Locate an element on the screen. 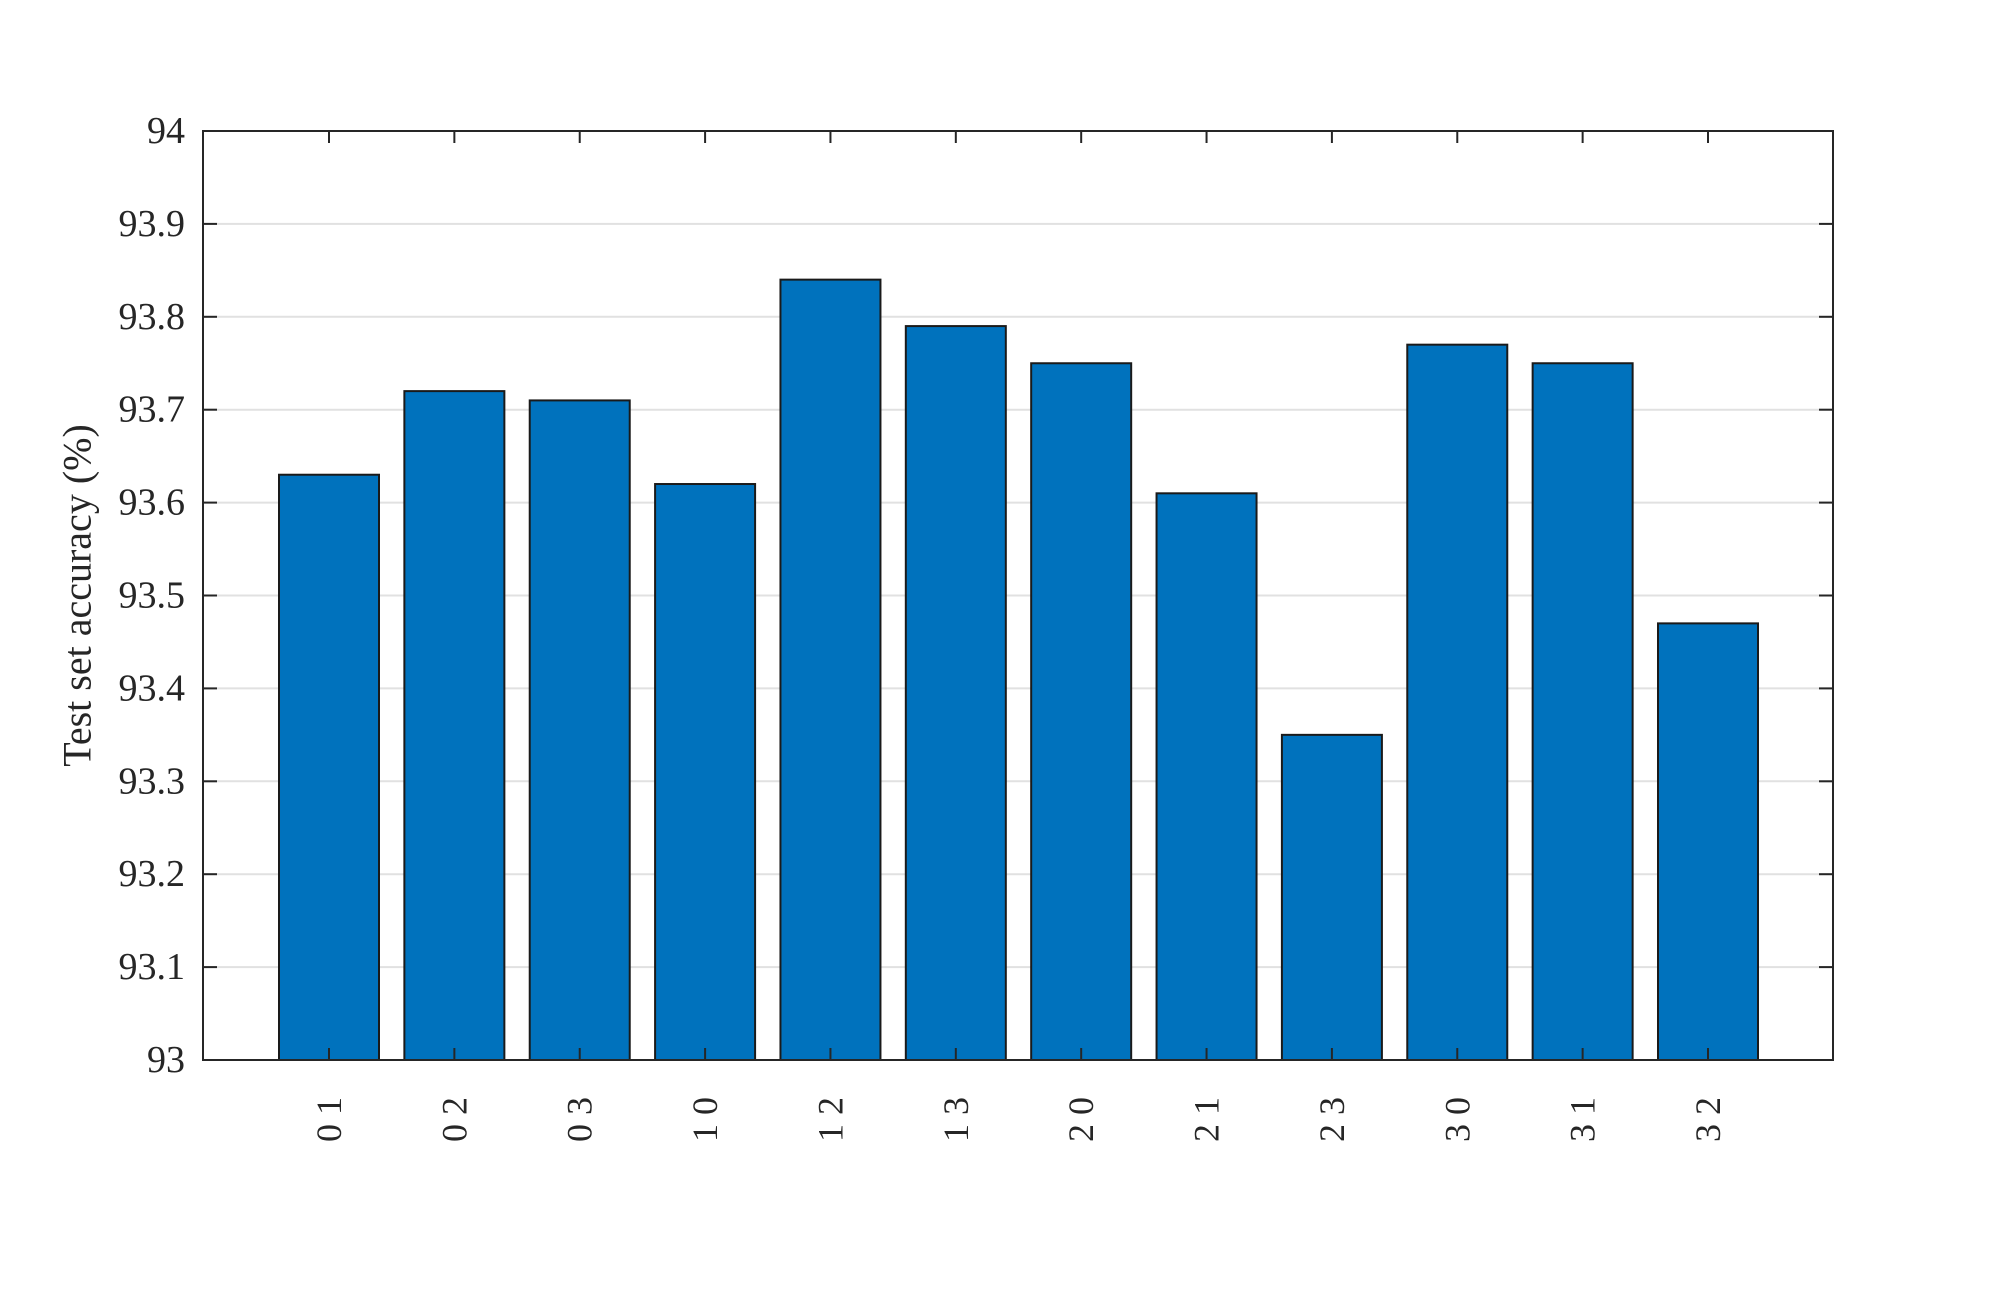  x-tick-label: 2 0 is located at coordinates (1081, 1119).